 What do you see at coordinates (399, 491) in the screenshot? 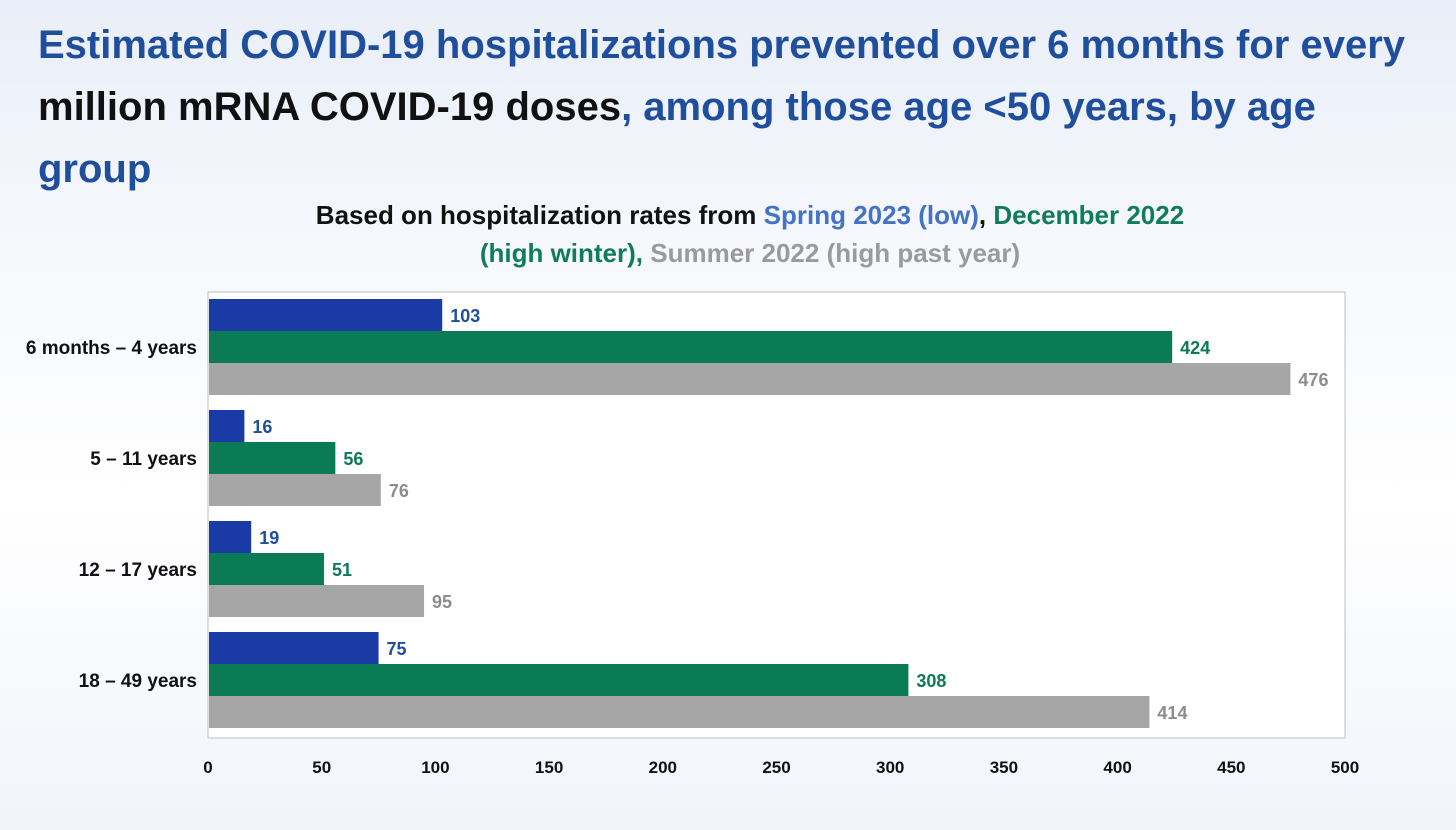
I see `data-label-1-2: 76` at bounding box center [399, 491].